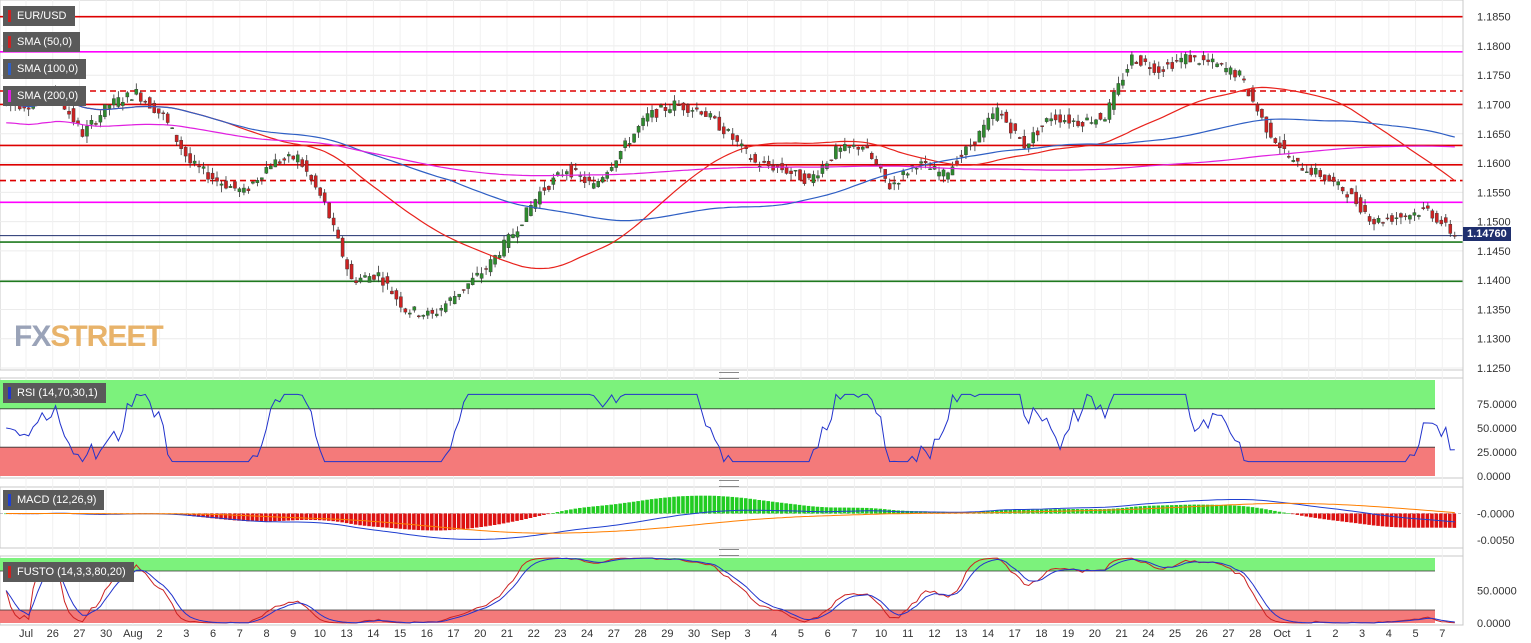 This screenshot has height=643, width=1531. Describe the element at coordinates (54, 393) in the screenshot. I see `rsi-panel-label: RSI (14,70,30,1)` at that location.